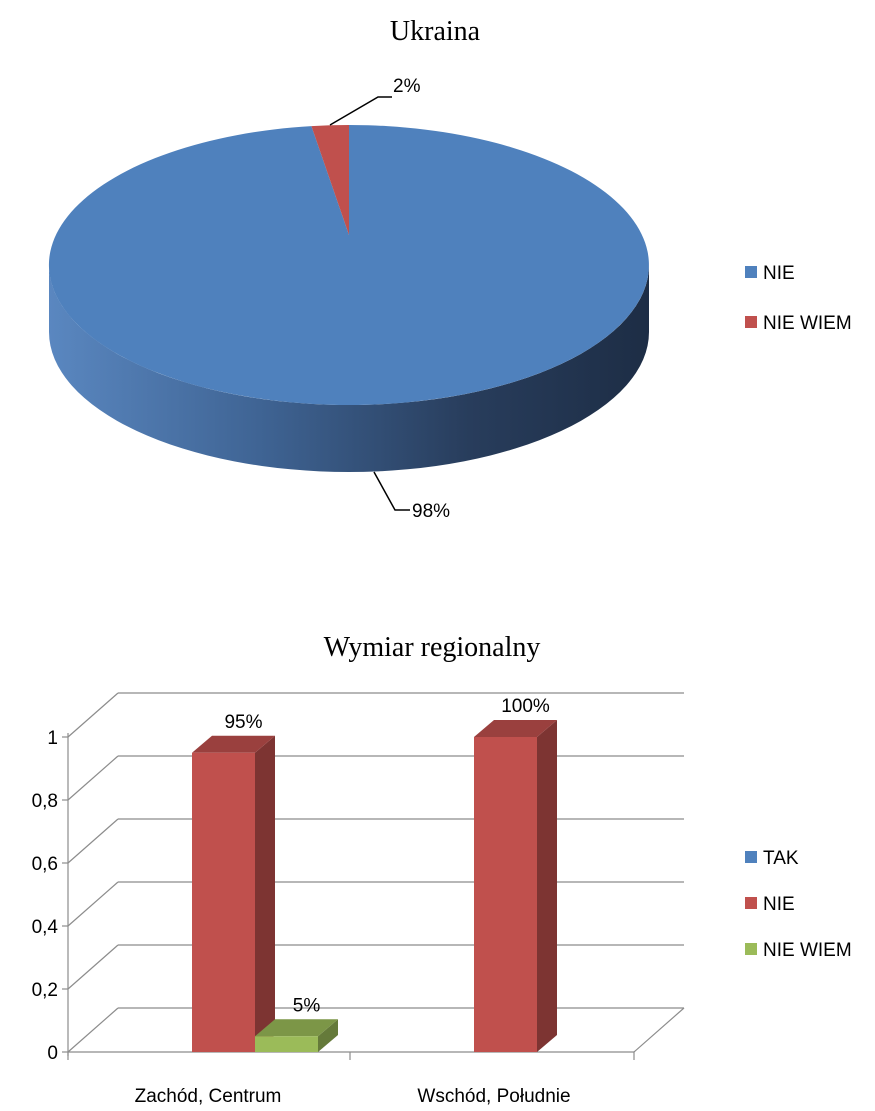 This screenshot has width=875, height=1111. What do you see at coordinates (45, 801) in the screenshot?
I see `y-tick-label: 0,8` at bounding box center [45, 801].